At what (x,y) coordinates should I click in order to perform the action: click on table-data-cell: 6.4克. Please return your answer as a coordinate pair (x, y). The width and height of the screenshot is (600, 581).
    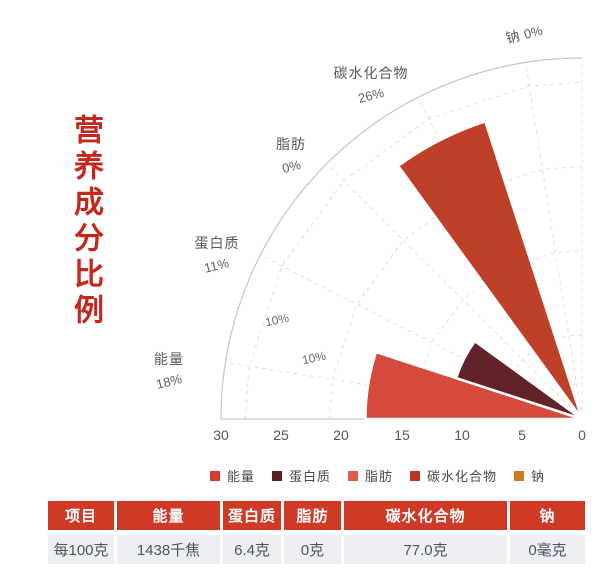
    Looking at the image, I should click on (250, 549).